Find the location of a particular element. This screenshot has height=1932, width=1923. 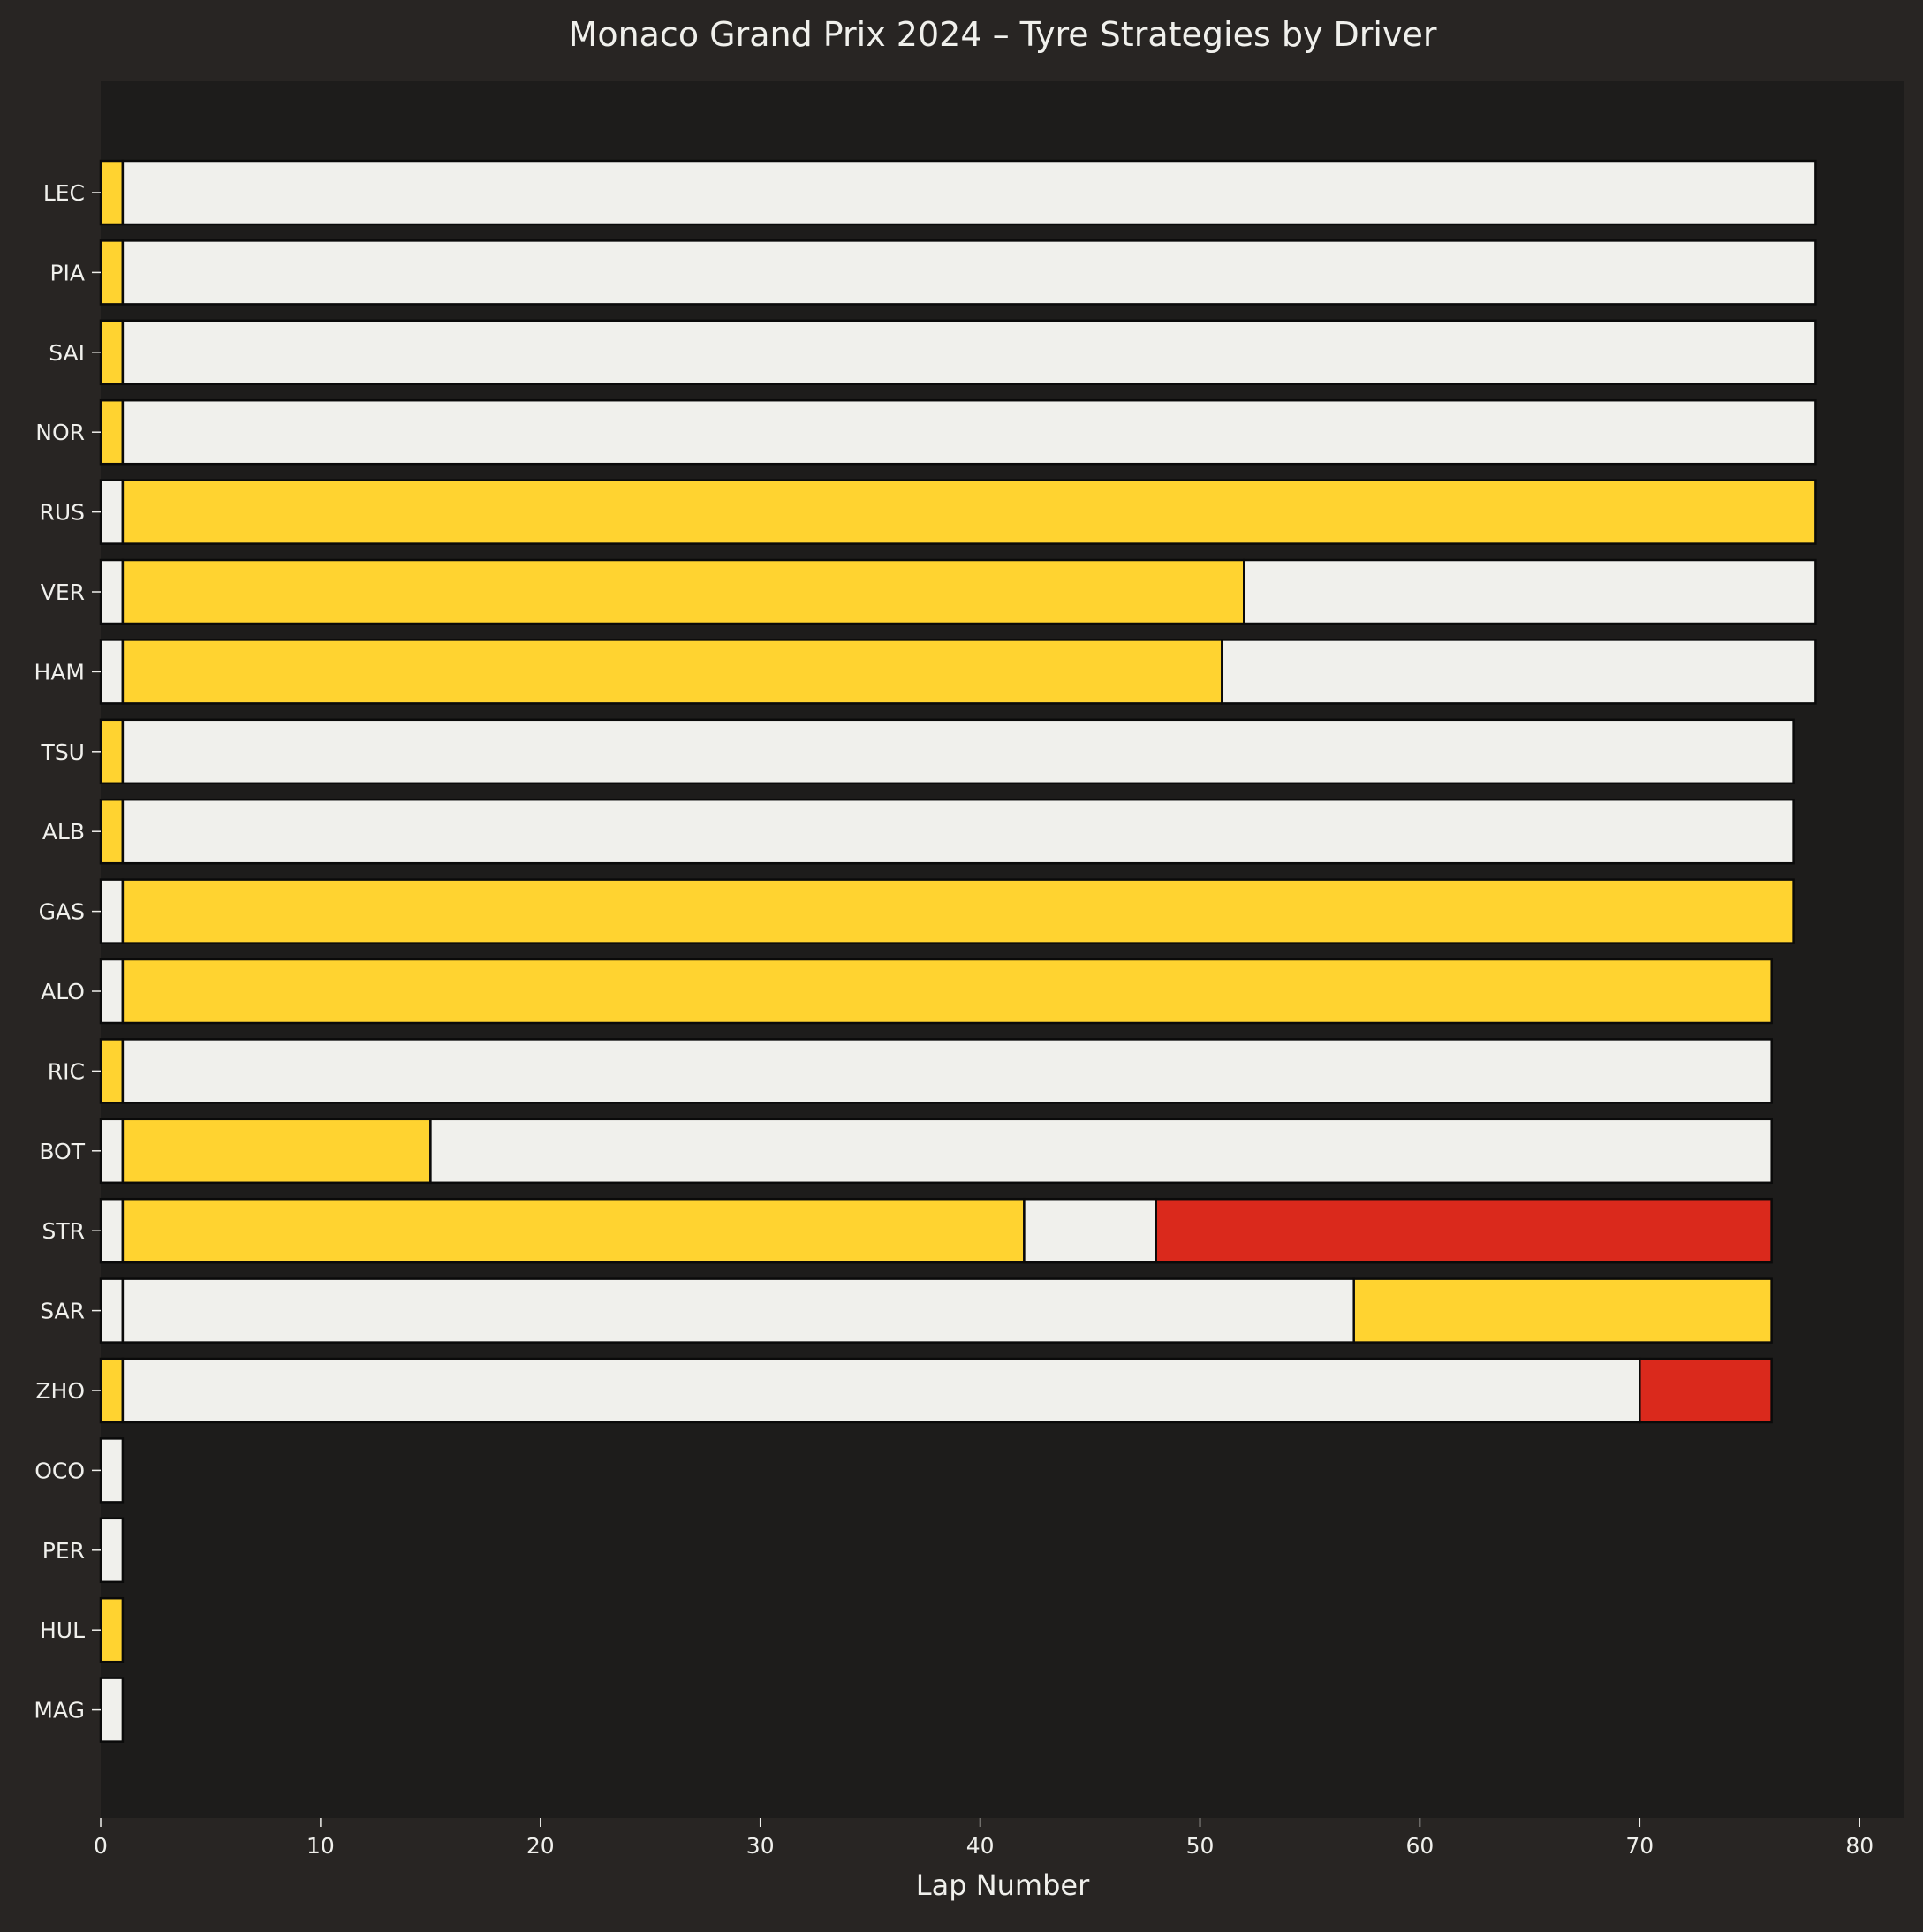

y-tick-label: GAS is located at coordinates (62, 912).